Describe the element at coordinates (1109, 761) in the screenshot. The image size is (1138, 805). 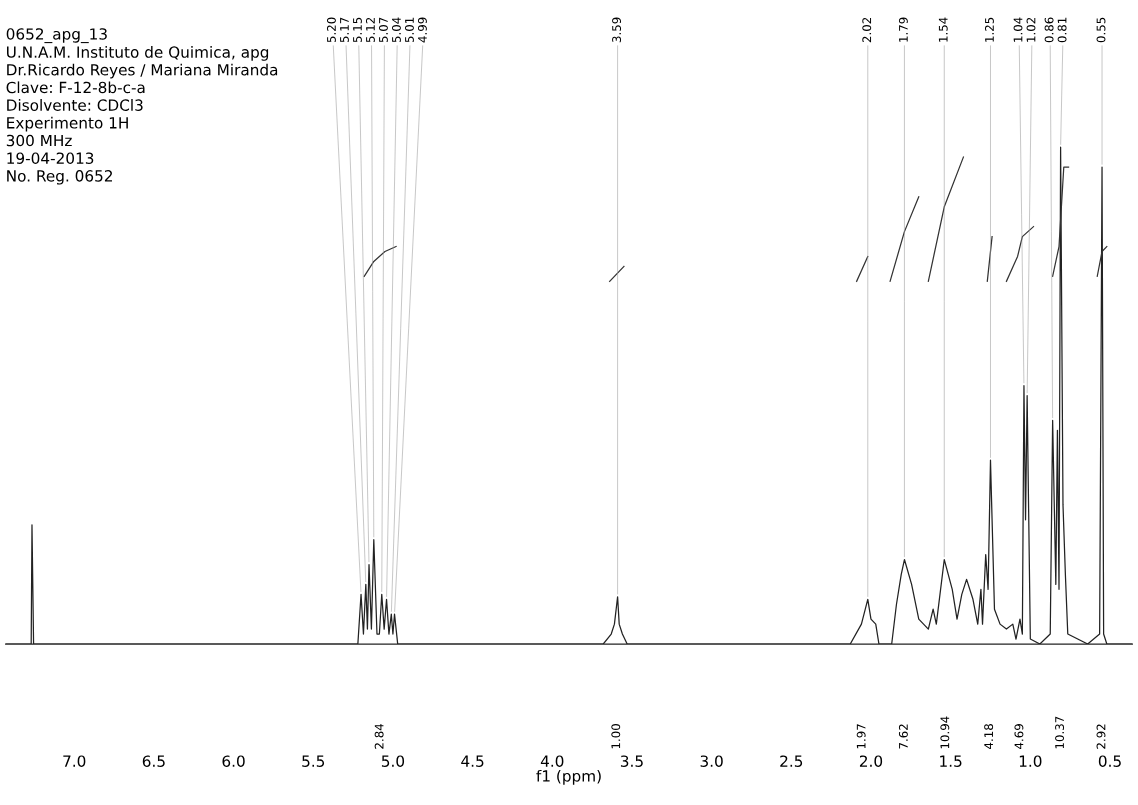
I see `x-tick-label: 0.5` at that location.